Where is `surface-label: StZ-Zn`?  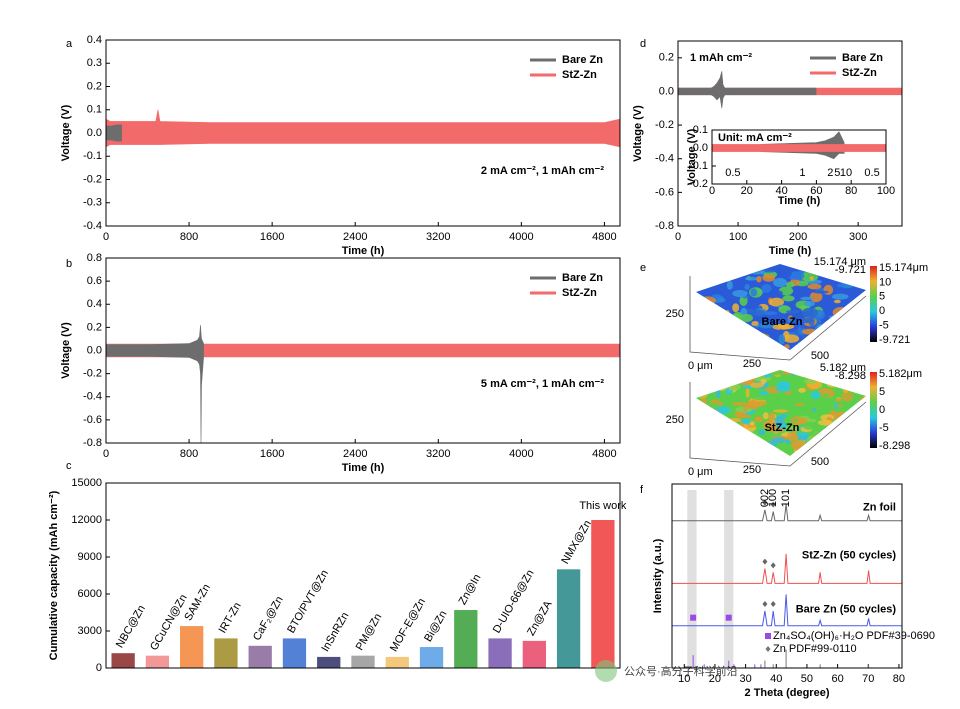
surface-label: StZ-Zn is located at coordinates (782, 428).